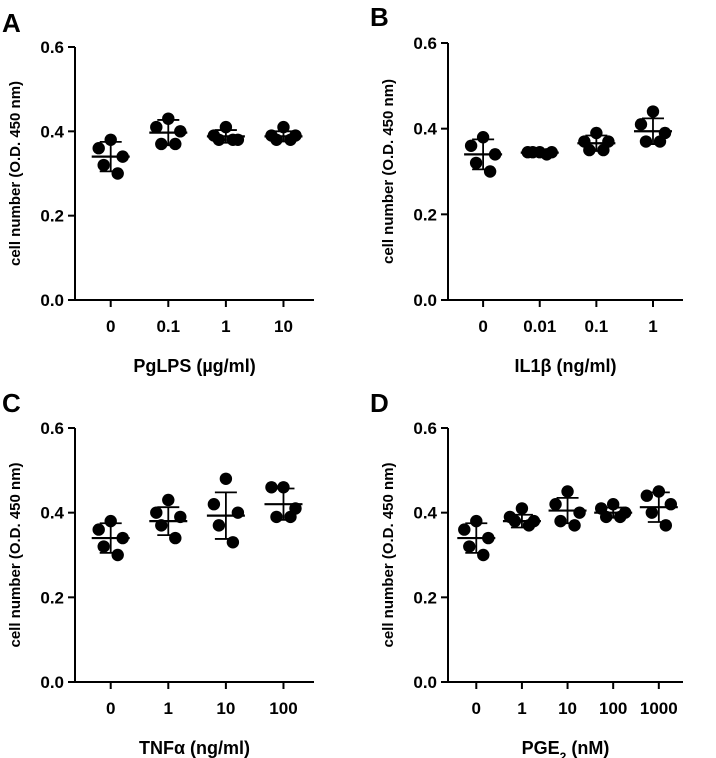 The height and width of the screenshot is (758, 716). Describe the element at coordinates (194, 366) in the screenshot. I see `x-axis-label: PgLPS (µg/ml)` at that location.